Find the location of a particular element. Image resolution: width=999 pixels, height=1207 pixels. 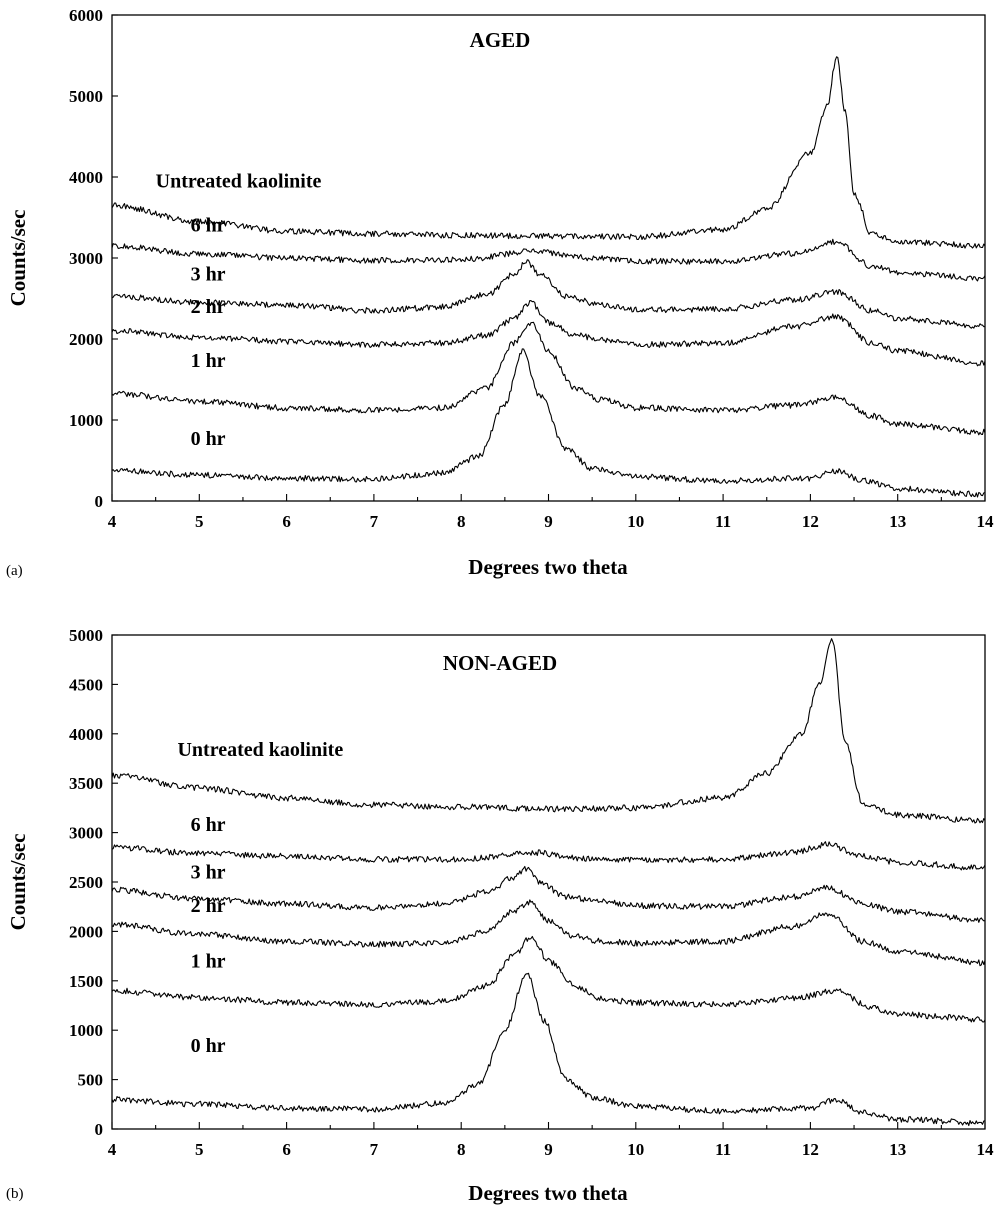

panel-b-y-axis: 0 500 1000 1500 2000 2500 3000 3500 4000 4500 5000 is located at coordinates (93, 882).